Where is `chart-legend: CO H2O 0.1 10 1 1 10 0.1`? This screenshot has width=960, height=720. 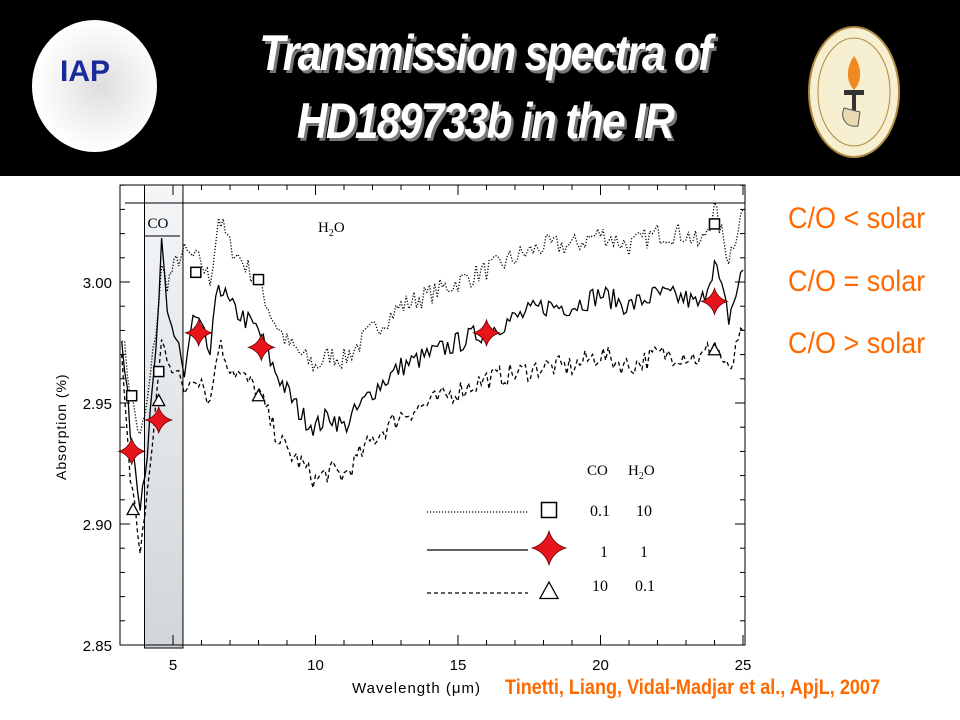 chart-legend: CO H2O 0.1 10 1 1 10 0.1 is located at coordinates (621, 529).